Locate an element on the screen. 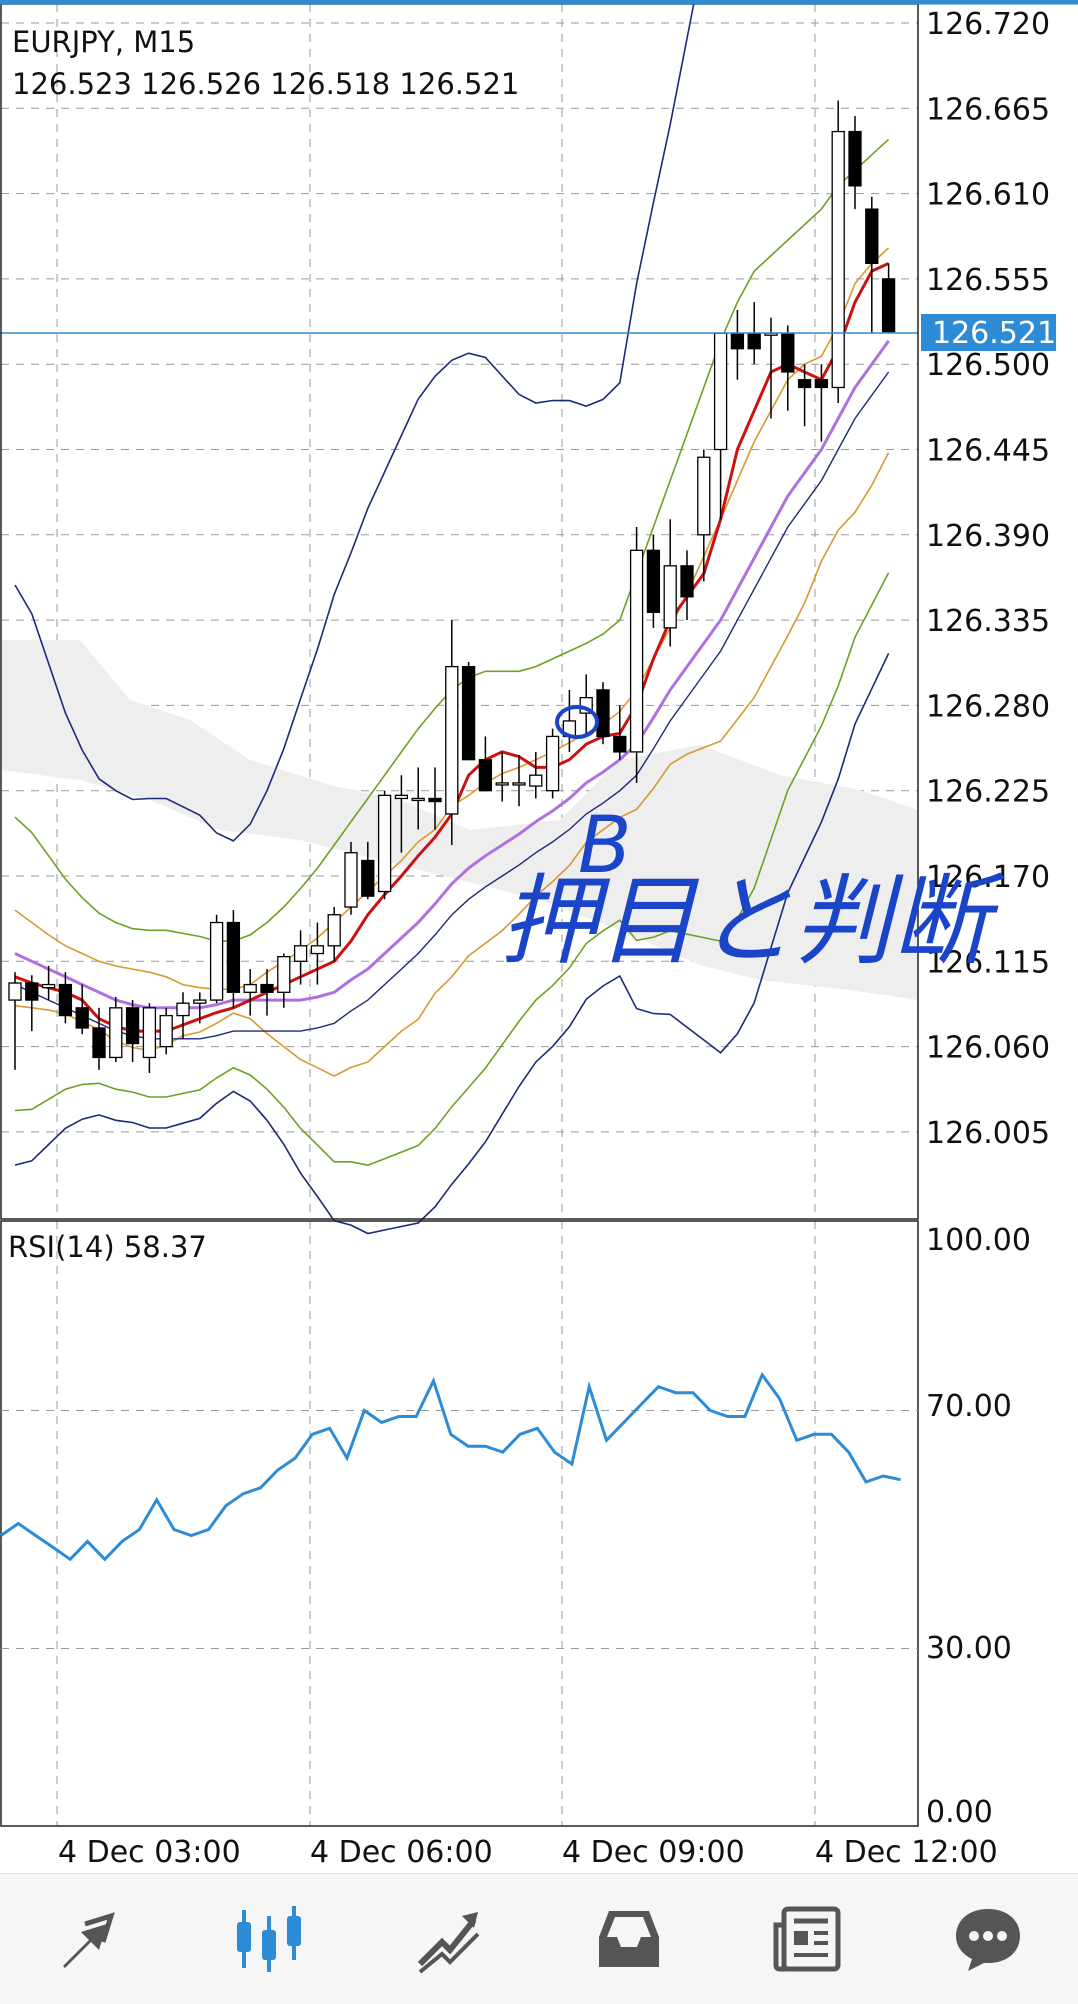 This screenshot has height=2004, width=1078. nav-chat is located at coordinates (988, 1939).